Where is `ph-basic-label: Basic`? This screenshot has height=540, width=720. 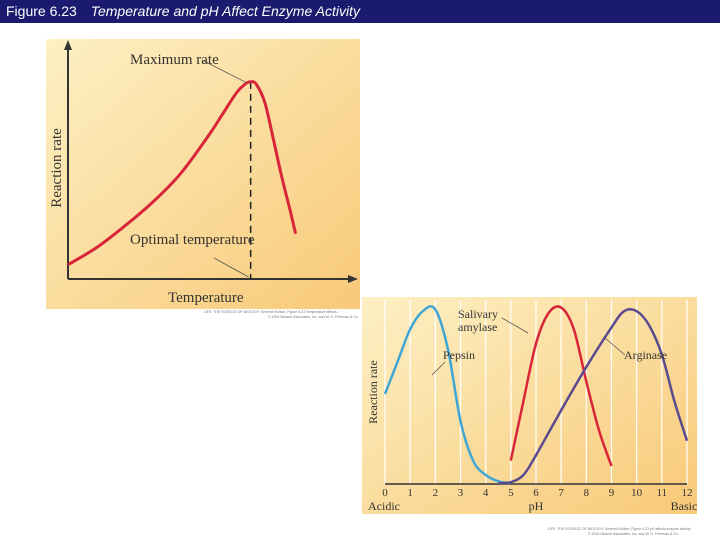
ph-basic-label: Basic is located at coordinates (684, 506).